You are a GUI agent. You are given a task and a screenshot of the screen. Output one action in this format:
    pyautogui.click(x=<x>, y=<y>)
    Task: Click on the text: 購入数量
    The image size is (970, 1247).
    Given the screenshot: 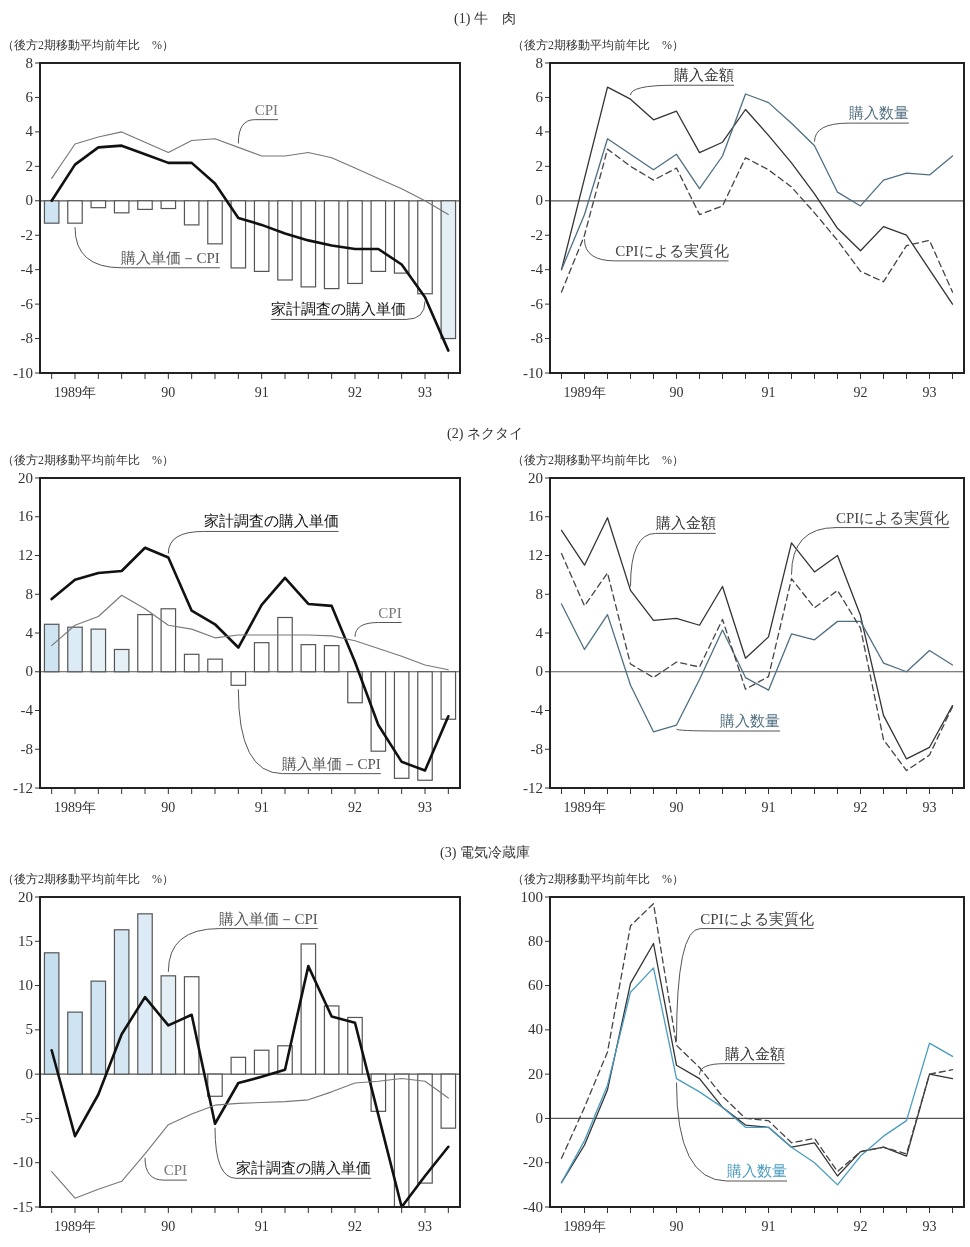 What is the action you would take?
    pyautogui.click(x=878, y=113)
    